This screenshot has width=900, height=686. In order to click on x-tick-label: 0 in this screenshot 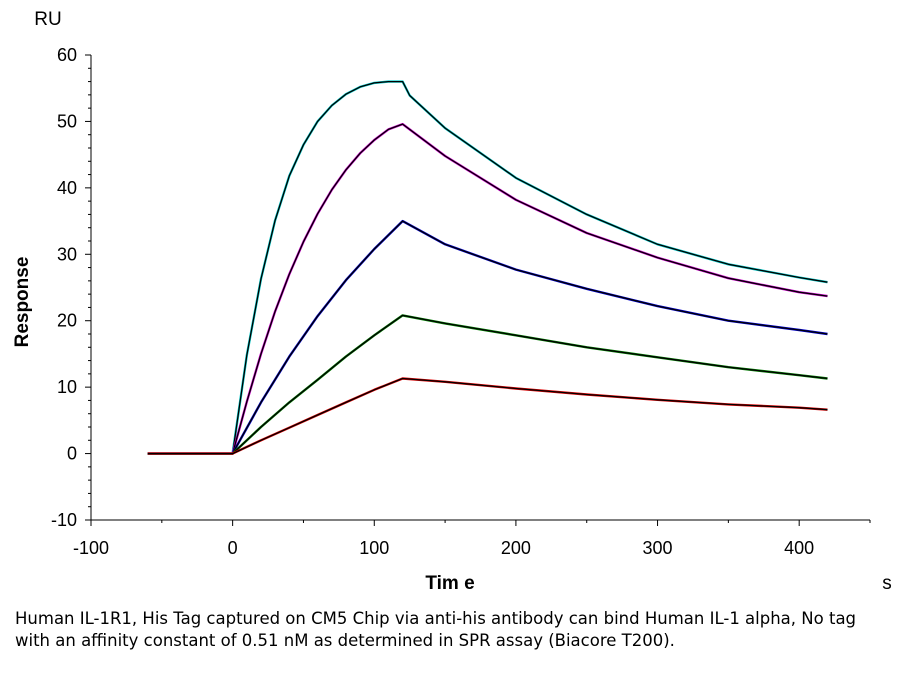, I will do `click(233, 548)`.